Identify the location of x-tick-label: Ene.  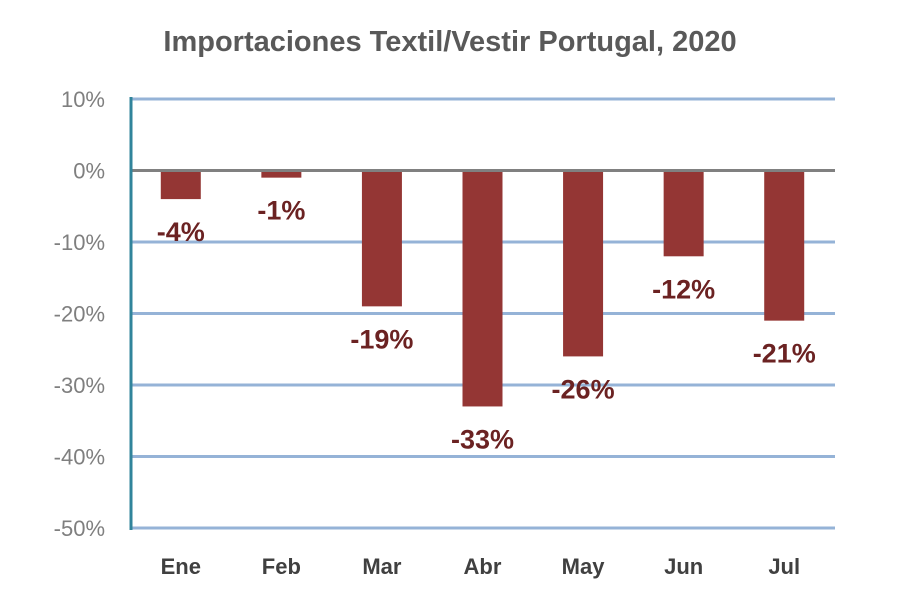
(181, 566).